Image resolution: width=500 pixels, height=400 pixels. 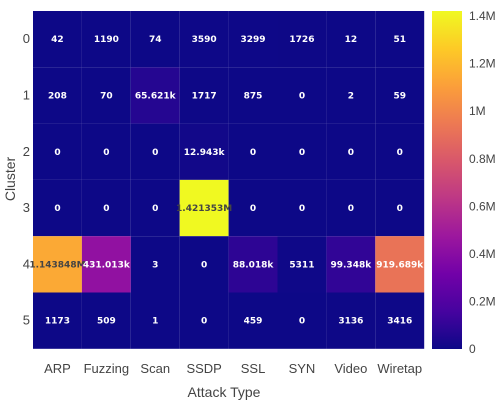 What do you see at coordinates (482, 206) in the screenshot?
I see `colorbar-tick-label: 0.6M` at bounding box center [482, 206].